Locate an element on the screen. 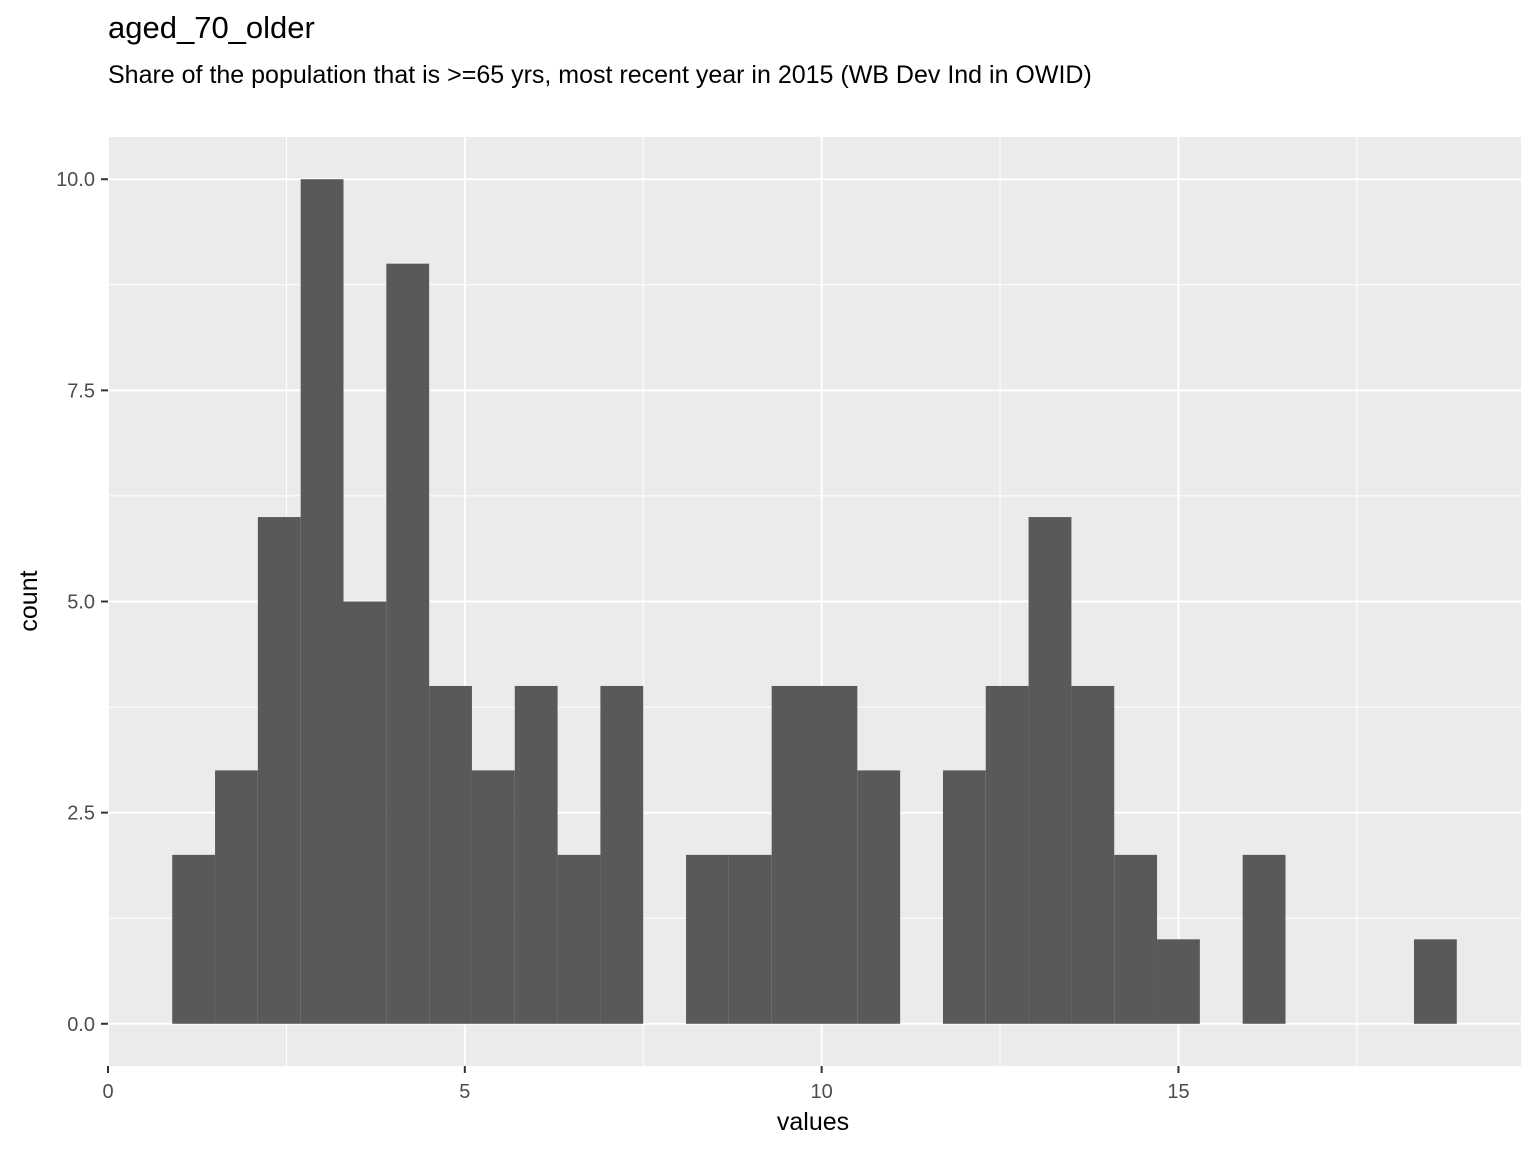 This screenshot has height=1152, width=1536. y-tick-label: 0.0 is located at coordinates (81, 1025).